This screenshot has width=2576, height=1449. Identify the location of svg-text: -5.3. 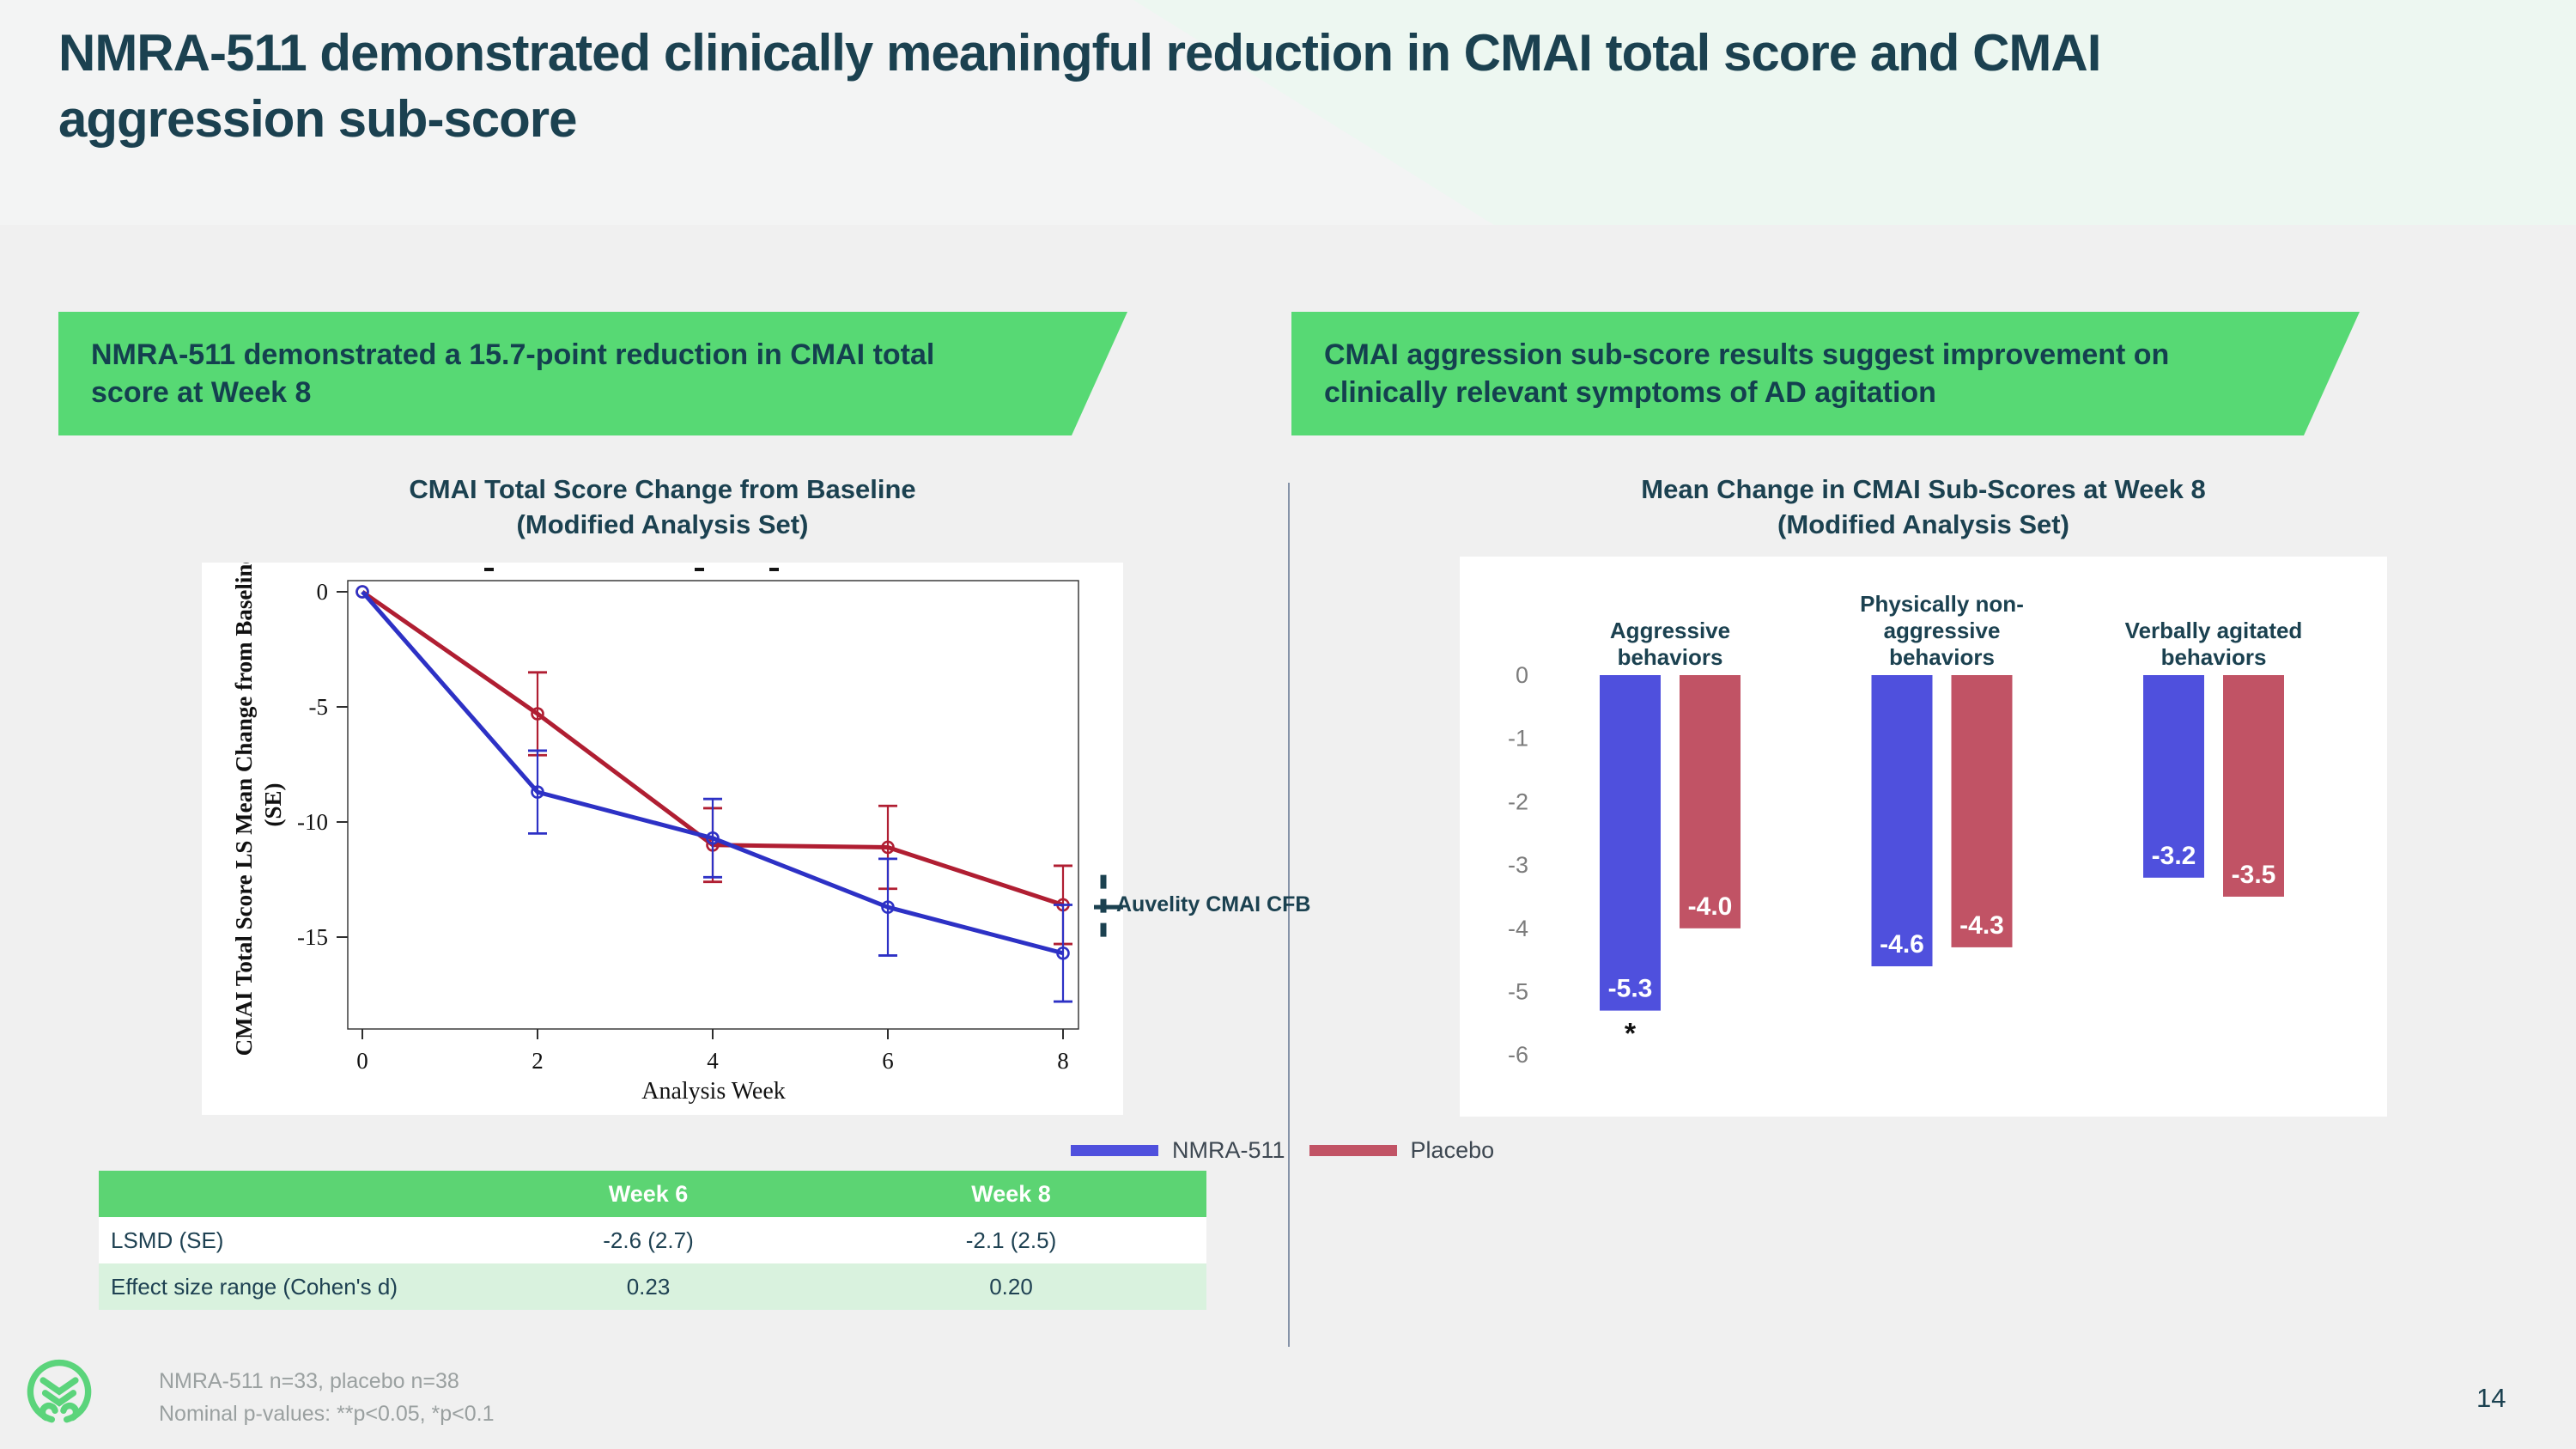
(1631, 989).